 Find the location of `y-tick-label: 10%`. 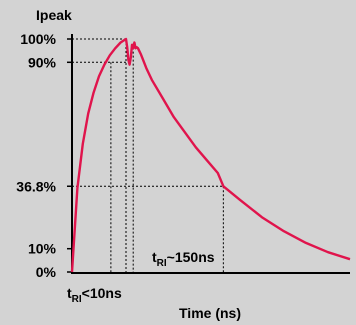

y-tick-label: 10% is located at coordinates (42, 249).